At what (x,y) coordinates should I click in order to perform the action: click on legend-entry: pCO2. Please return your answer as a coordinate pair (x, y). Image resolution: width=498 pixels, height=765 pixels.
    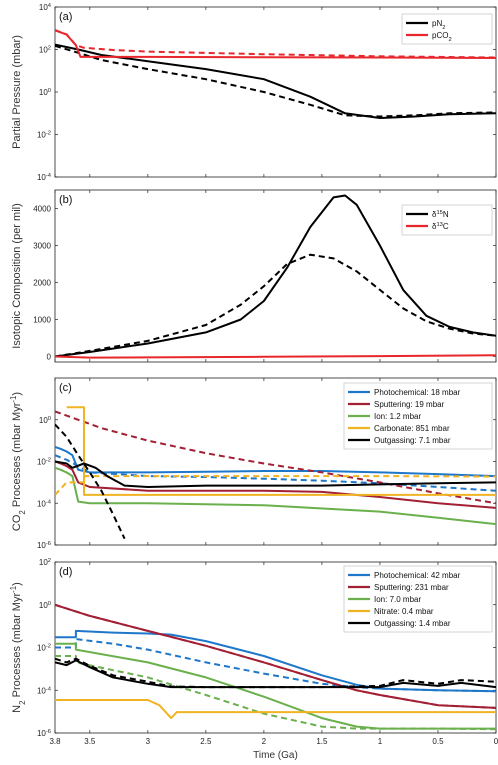
    Looking at the image, I should click on (442, 37).